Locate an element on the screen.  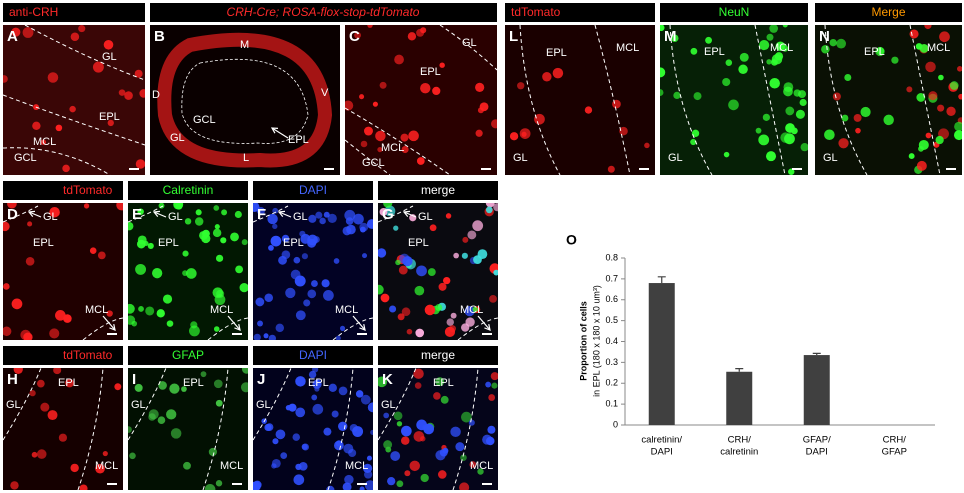
micrograph is located at coordinates (188, 429).